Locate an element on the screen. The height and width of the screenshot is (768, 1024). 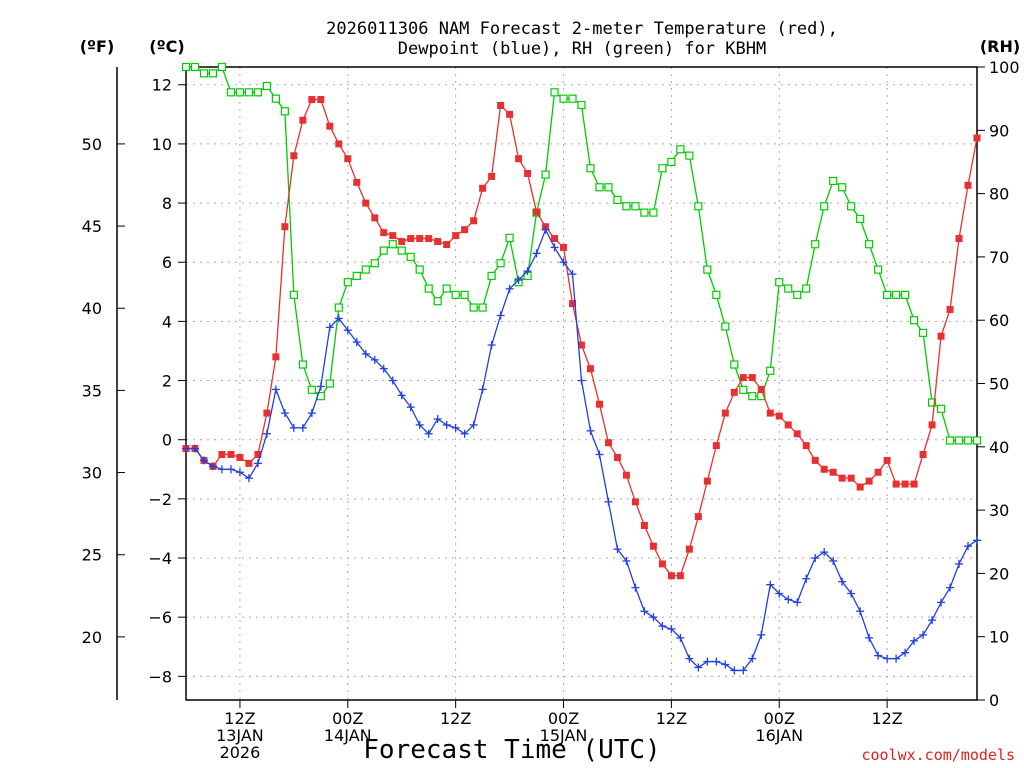
rh-tick-label: 50 is located at coordinates (999, 384).